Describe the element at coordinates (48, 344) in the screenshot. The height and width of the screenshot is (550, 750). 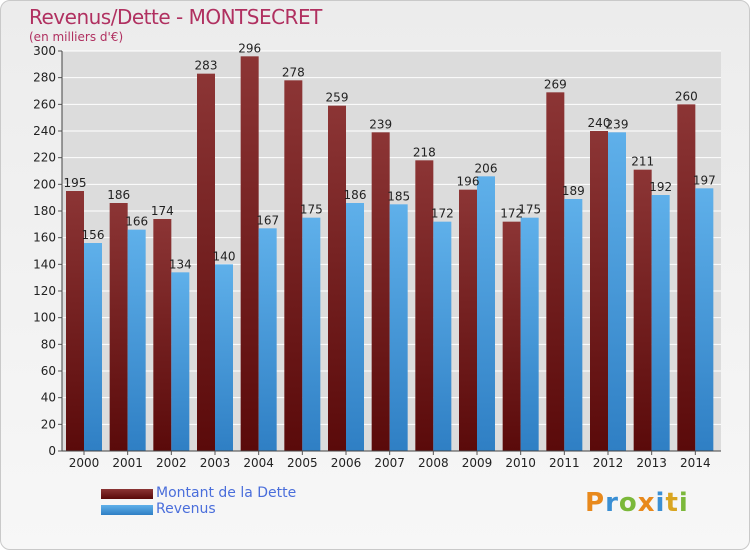
I see `y-tick-label: 80` at that location.